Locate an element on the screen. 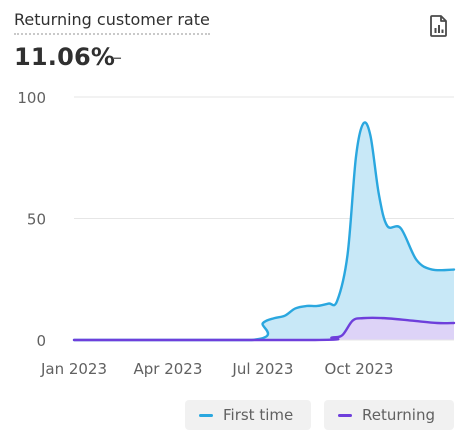 The image size is (474, 446). legend-item-first-time: First time is located at coordinates (248, 415).